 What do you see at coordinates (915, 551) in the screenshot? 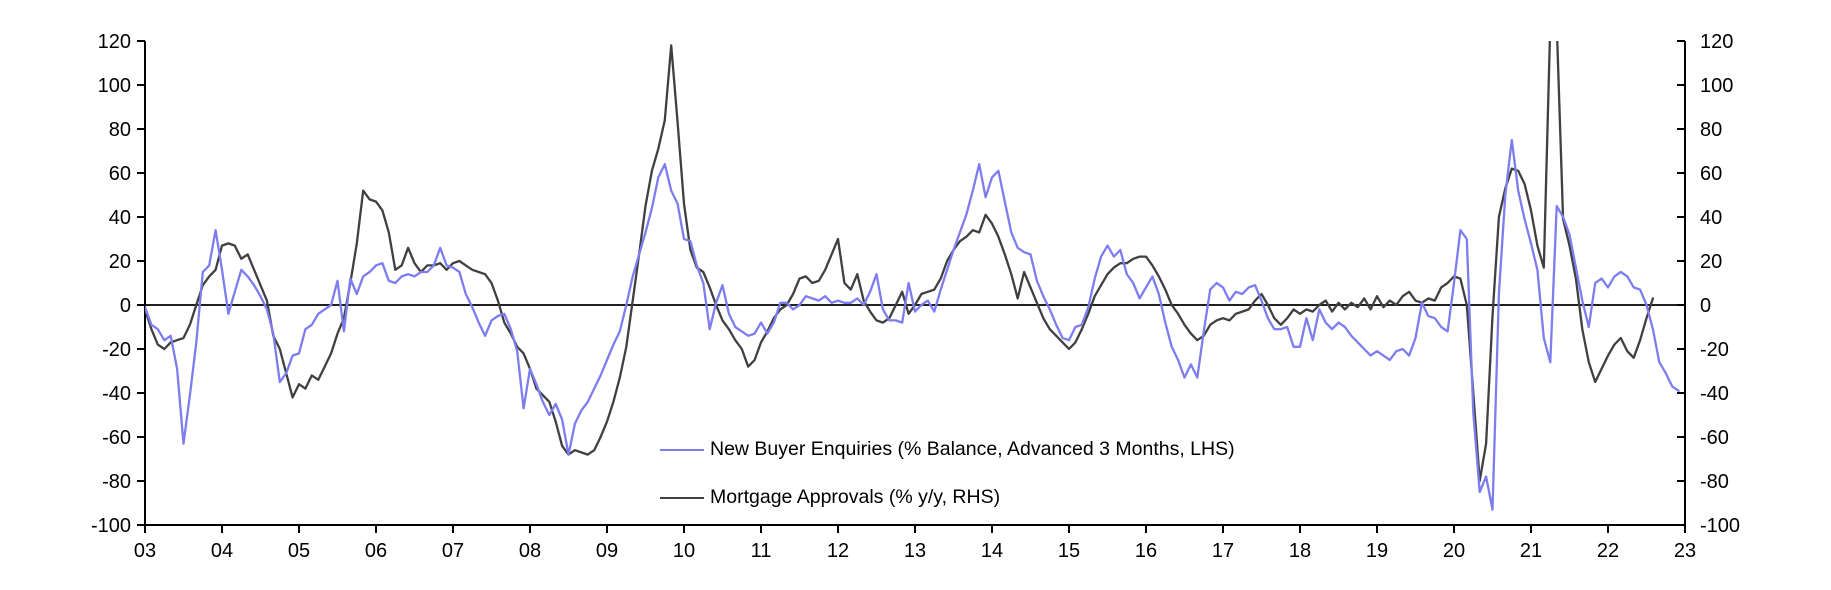
I see `svg-text: 13` at bounding box center [915, 551].